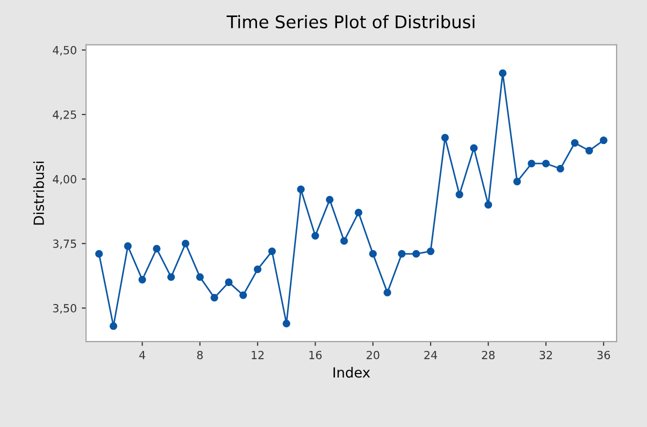 The width and height of the screenshot is (647, 427). I want to click on x-tick-label: 12, so click(258, 355).